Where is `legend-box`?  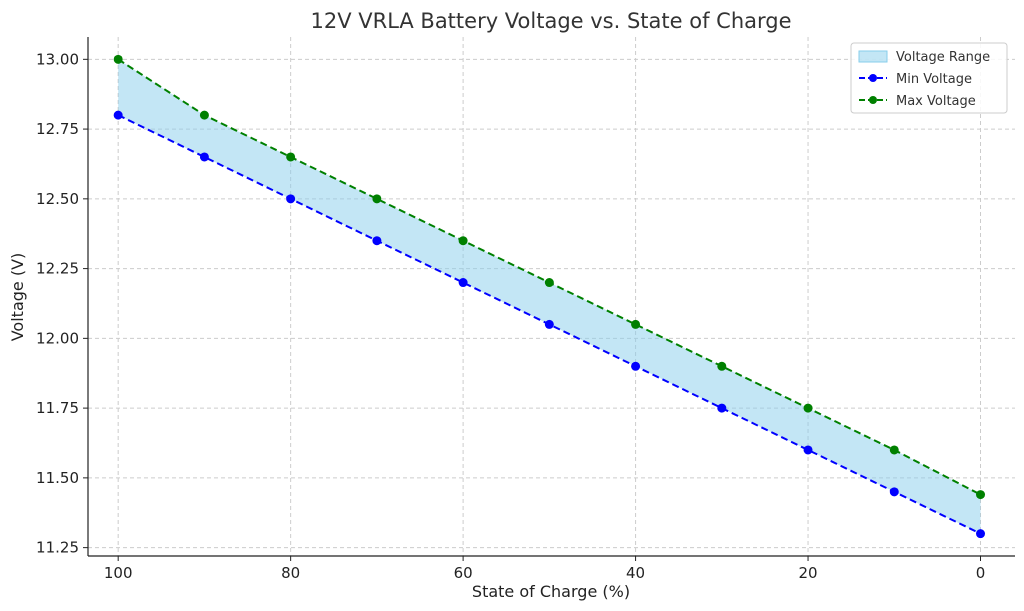 legend-box is located at coordinates (929, 78).